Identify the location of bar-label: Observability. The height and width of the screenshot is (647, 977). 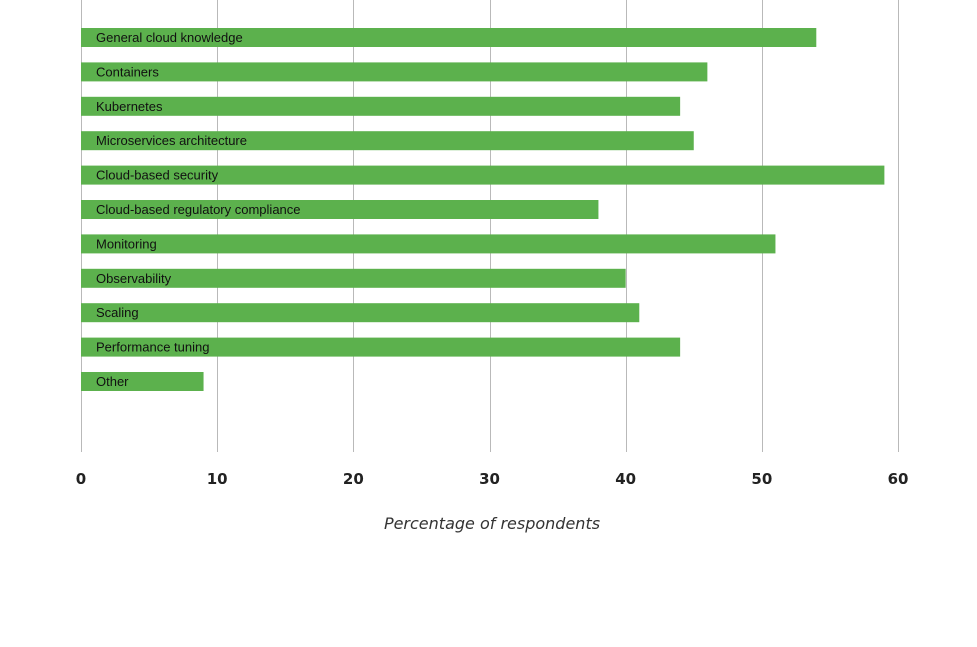
(134, 278).